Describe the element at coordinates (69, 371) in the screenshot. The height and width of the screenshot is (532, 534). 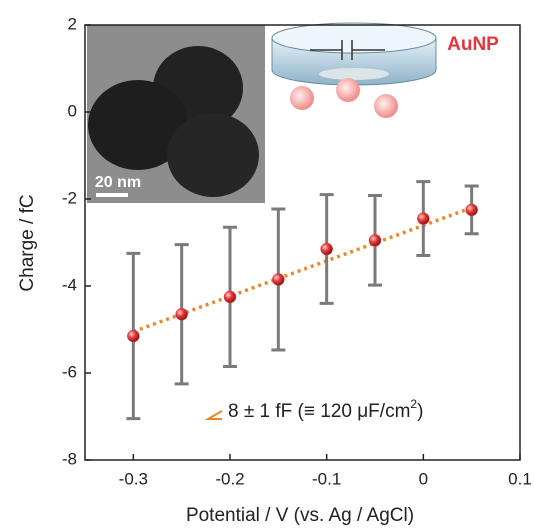
I see `y-tick-label: -6` at that location.